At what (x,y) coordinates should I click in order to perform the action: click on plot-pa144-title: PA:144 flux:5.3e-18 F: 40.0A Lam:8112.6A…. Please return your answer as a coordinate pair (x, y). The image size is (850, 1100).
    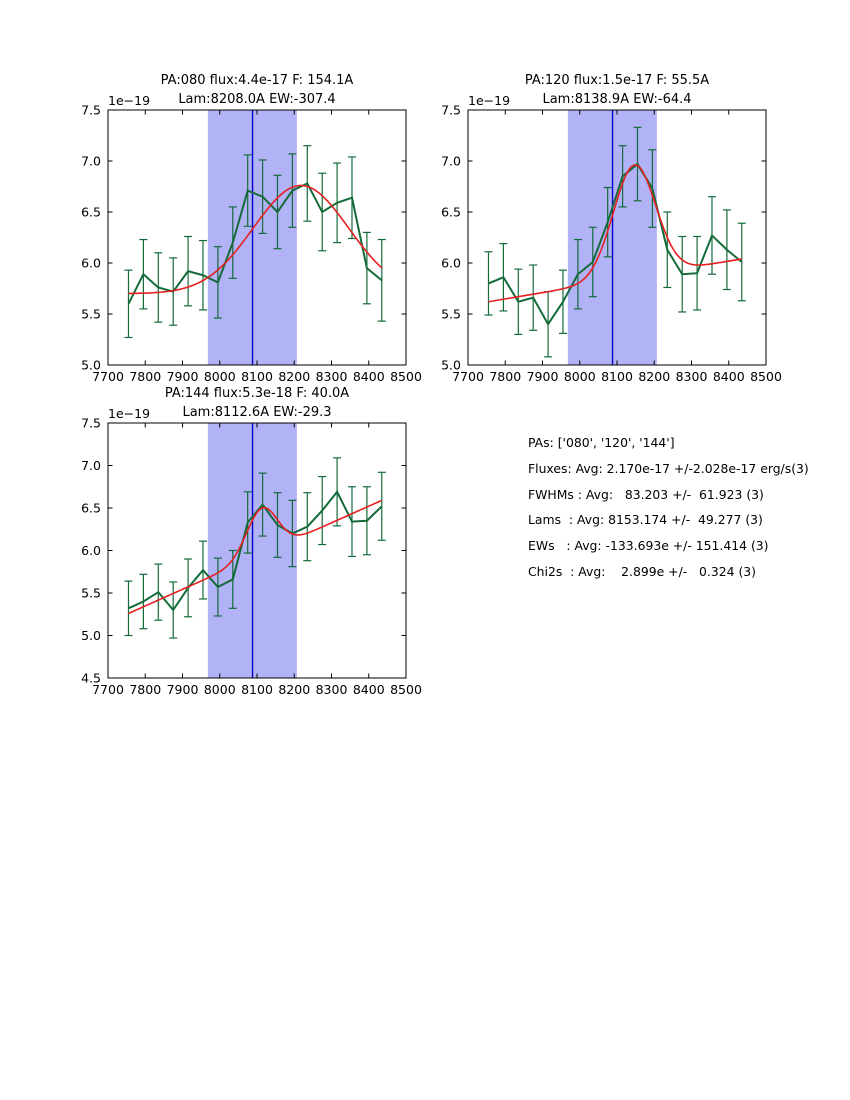
    Looking at the image, I should click on (257, 403).